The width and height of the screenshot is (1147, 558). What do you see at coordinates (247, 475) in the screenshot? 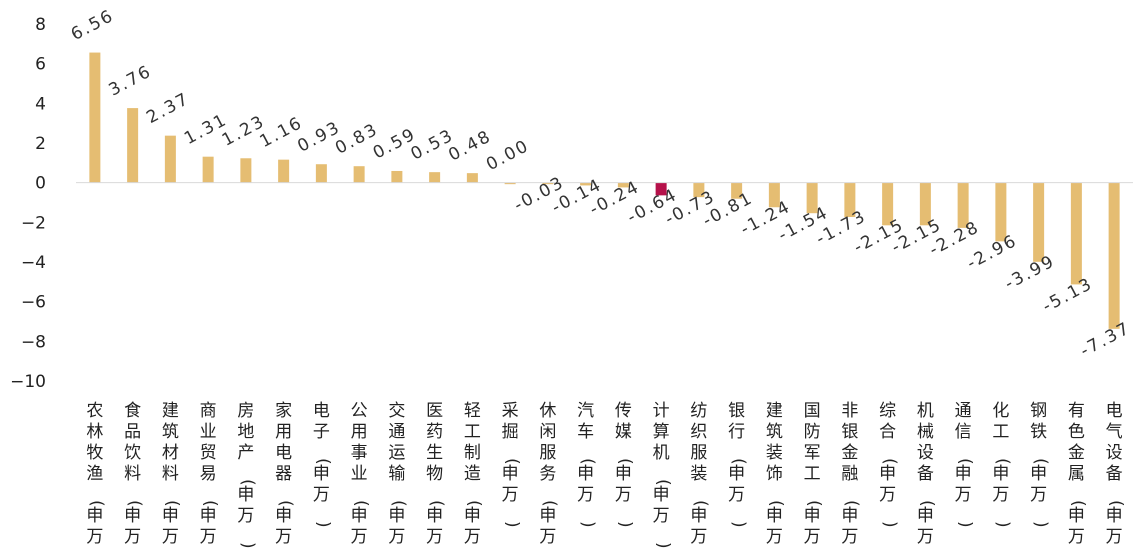
I see `category-label: 房地产(申万)` at bounding box center [247, 475].